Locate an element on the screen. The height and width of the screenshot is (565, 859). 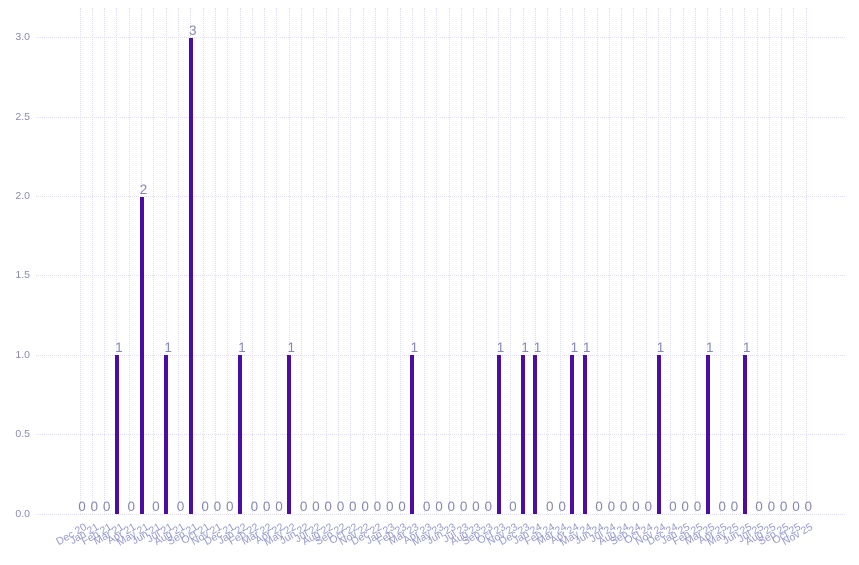
y-axis-tick-label: 2.5 is located at coordinates (22, 116).